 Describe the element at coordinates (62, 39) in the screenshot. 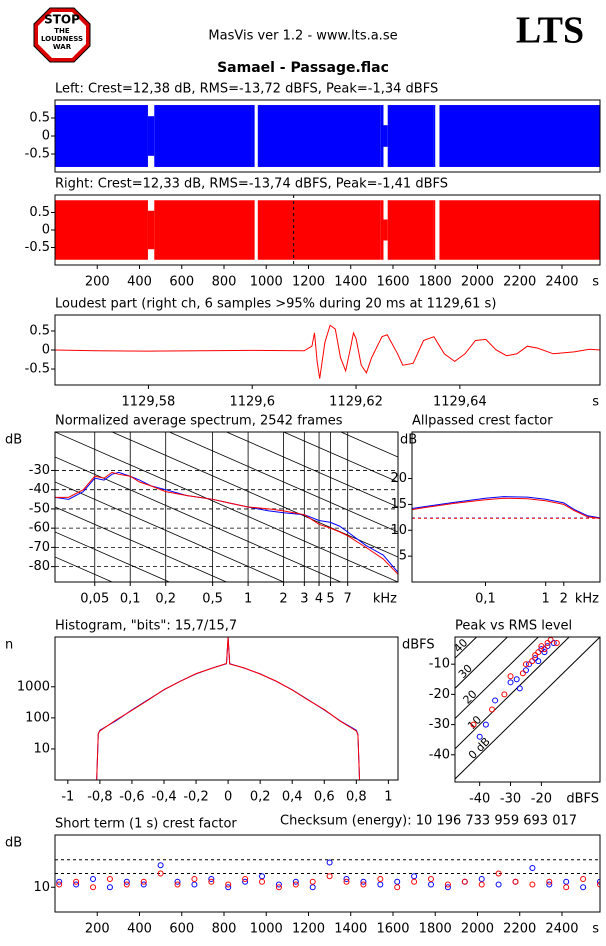

I see `logo-text: LOUDNESS` at that location.